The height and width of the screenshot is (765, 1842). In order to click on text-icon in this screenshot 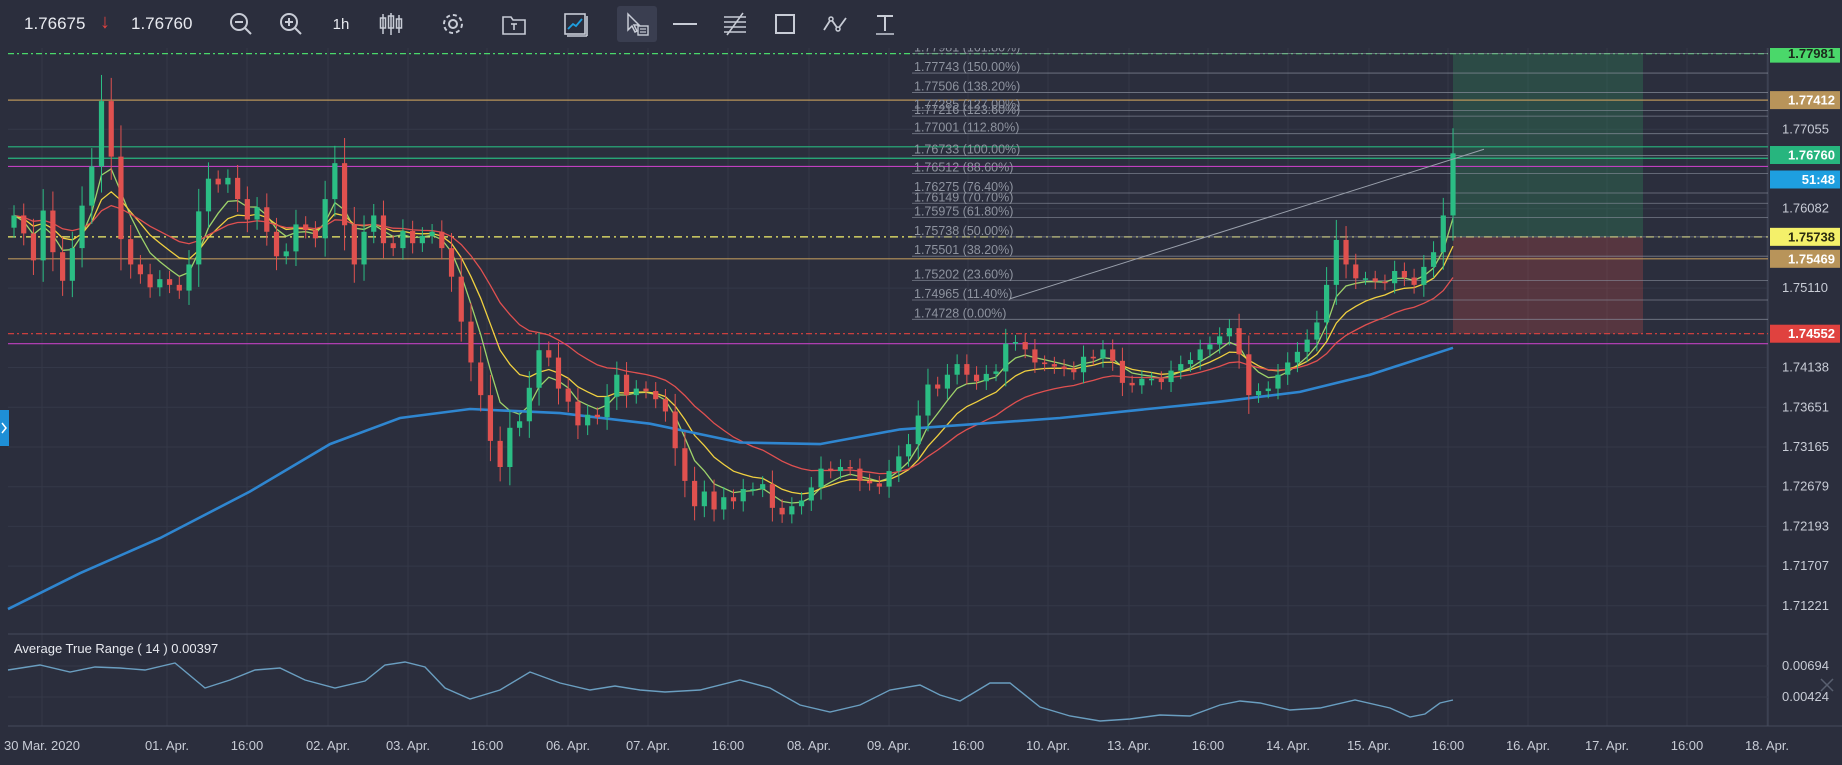, I will do `click(885, 25)`.